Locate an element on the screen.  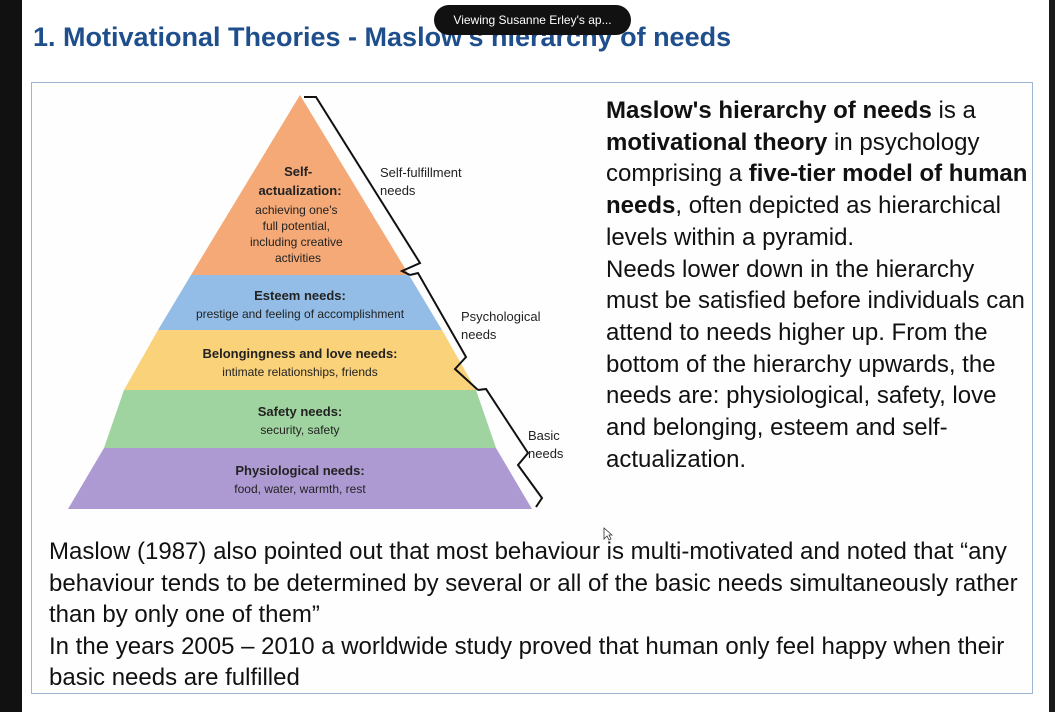
label-basic-line2: needs is located at coordinates (546, 453).